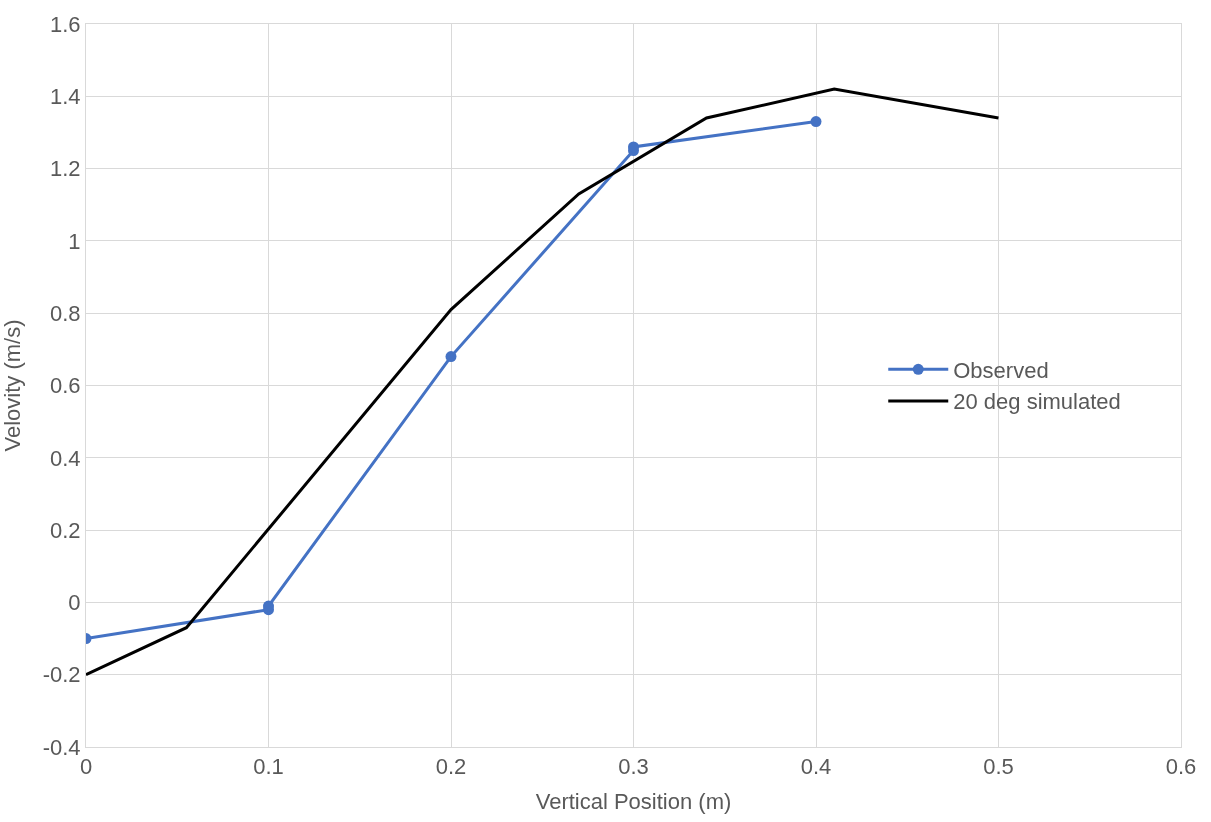  What do you see at coordinates (61, 675) in the screenshot?
I see `y-tick-label: -0.2` at bounding box center [61, 675].